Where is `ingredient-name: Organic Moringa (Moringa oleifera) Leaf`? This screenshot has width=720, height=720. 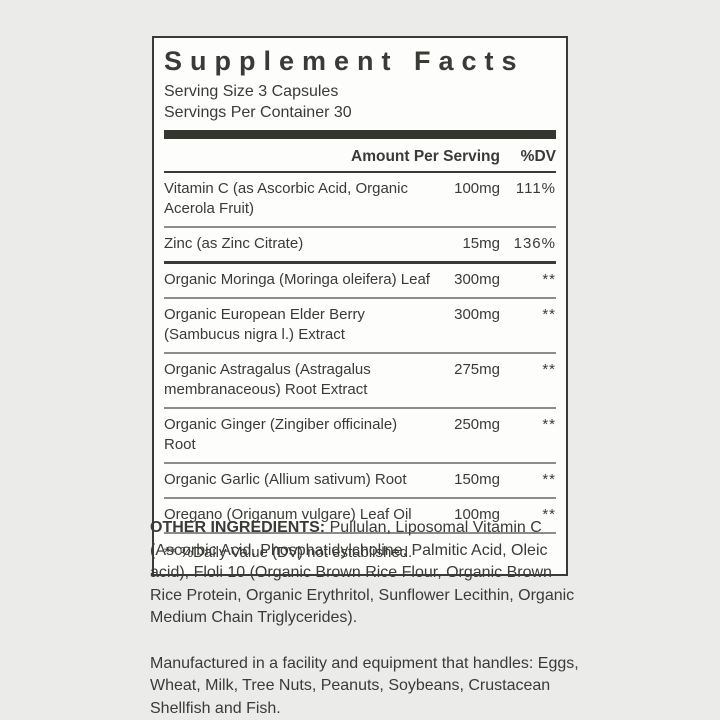 ingredient-name: Organic Moringa (Moringa oleifera) Leaf is located at coordinates (297, 279).